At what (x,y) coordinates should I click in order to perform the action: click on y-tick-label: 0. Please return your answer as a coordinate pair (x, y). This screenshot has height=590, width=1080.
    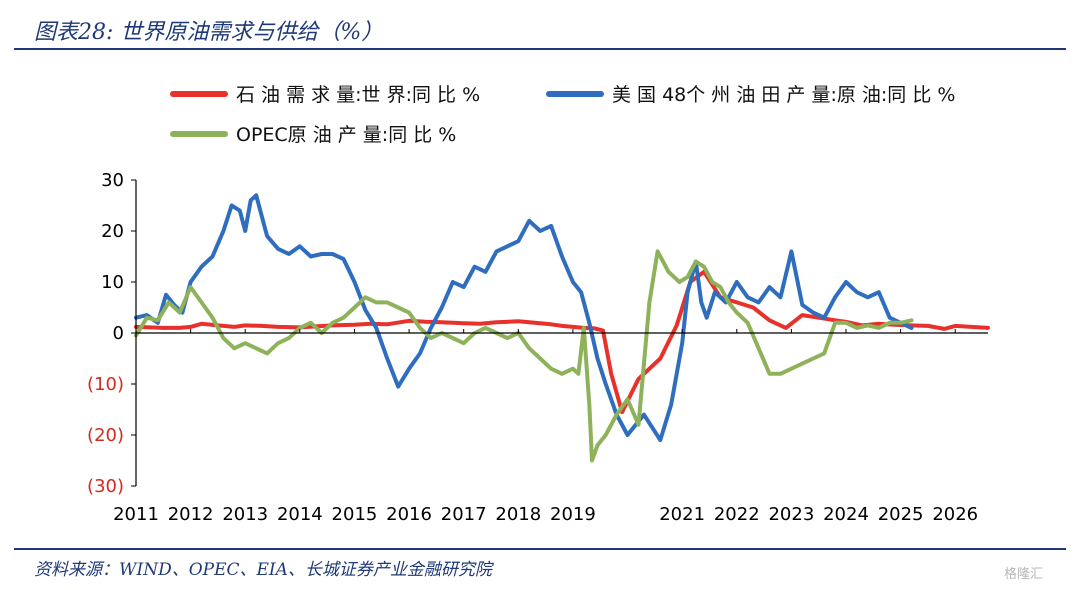
    Looking at the image, I should click on (118, 333).